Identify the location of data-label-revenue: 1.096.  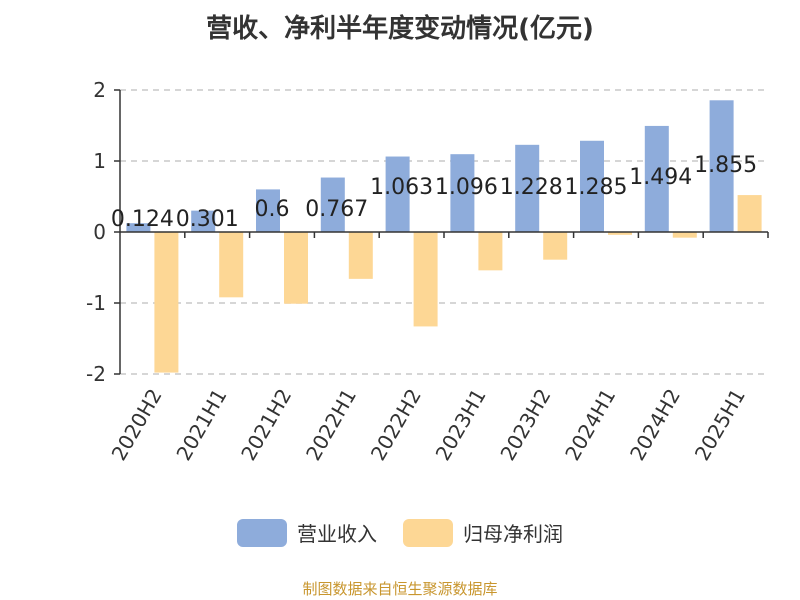
(466, 187).